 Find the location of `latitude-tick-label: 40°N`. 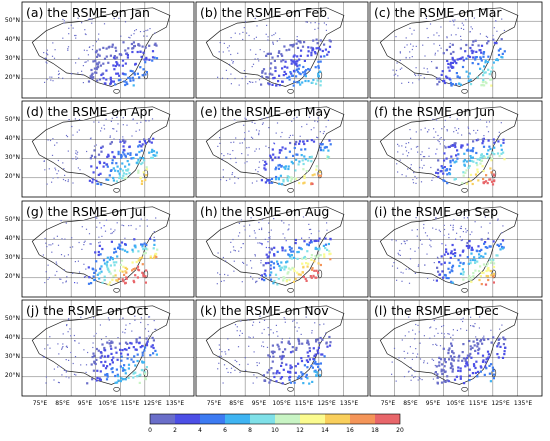

latitude-tick-label: 40°N is located at coordinates (12, 337).